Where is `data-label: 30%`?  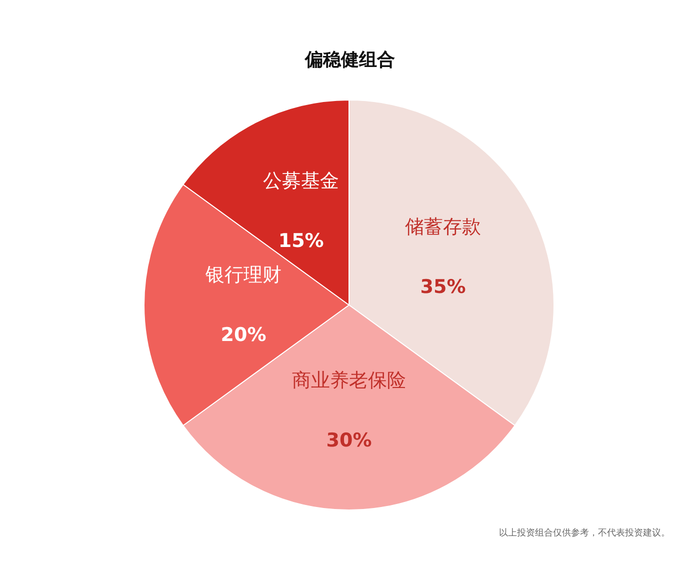 data-label: 30% is located at coordinates (349, 441).